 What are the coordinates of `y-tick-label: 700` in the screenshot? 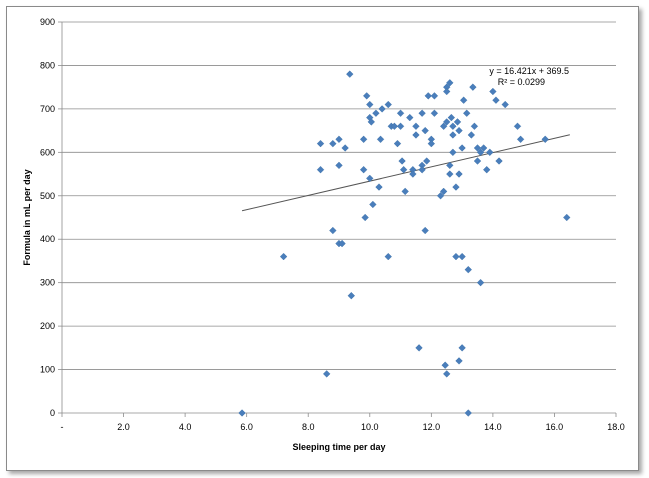 It's located at (47, 109).